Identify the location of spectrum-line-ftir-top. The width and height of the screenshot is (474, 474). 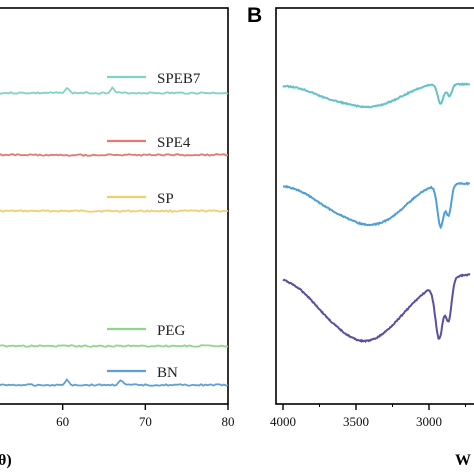
(376, 95).